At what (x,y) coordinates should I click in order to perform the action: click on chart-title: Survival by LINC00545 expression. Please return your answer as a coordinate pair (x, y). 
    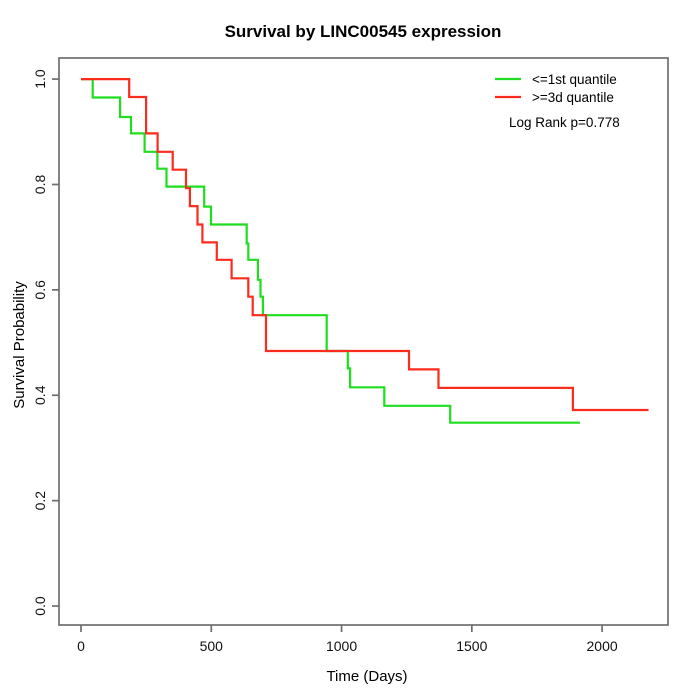
    Looking at the image, I should click on (363, 31).